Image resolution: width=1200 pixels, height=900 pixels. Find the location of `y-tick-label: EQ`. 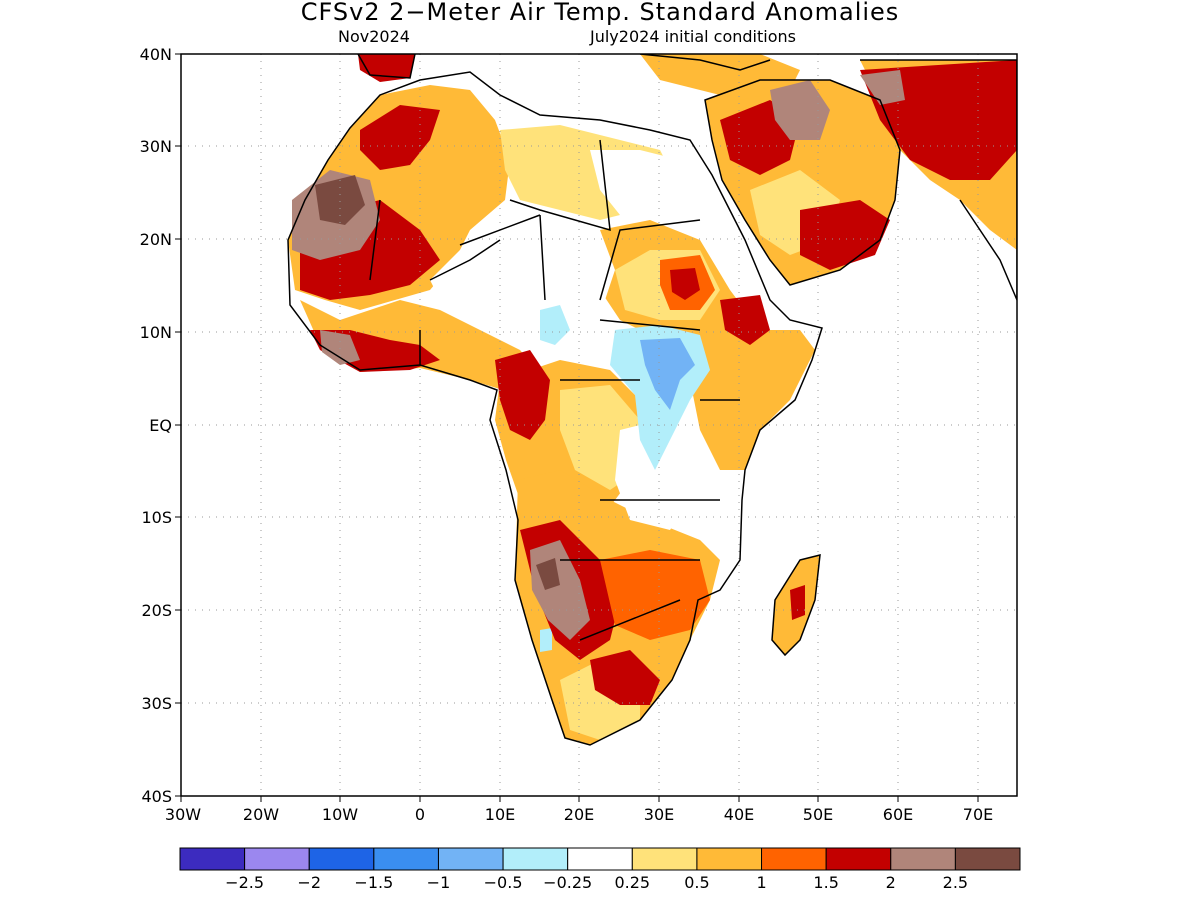

y-tick-label: EQ is located at coordinates (160, 425).